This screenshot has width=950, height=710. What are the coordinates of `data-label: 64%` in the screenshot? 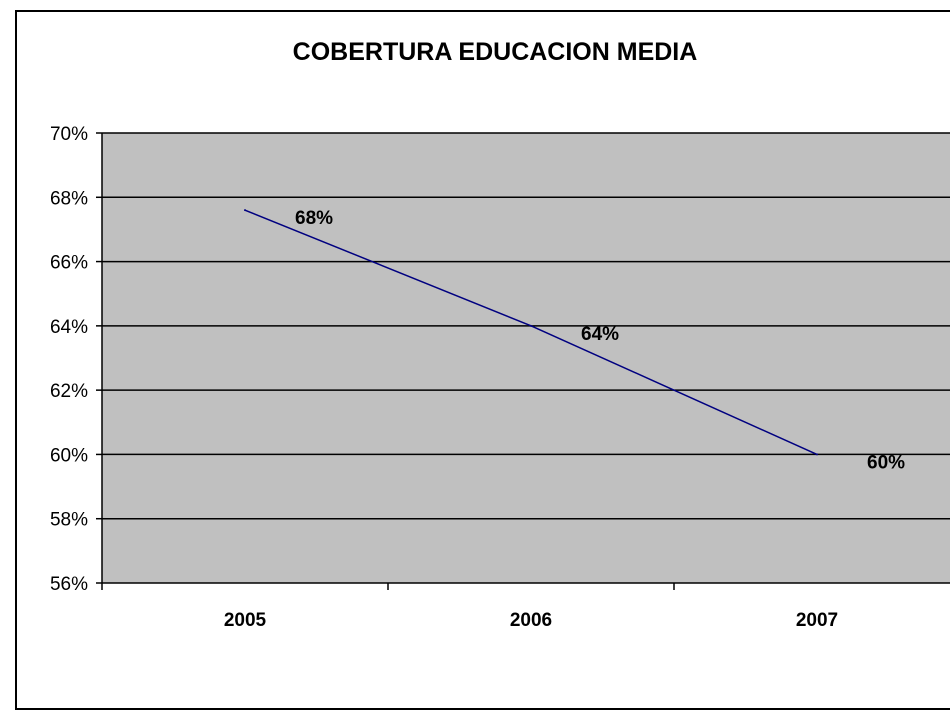 It's located at (600, 334).